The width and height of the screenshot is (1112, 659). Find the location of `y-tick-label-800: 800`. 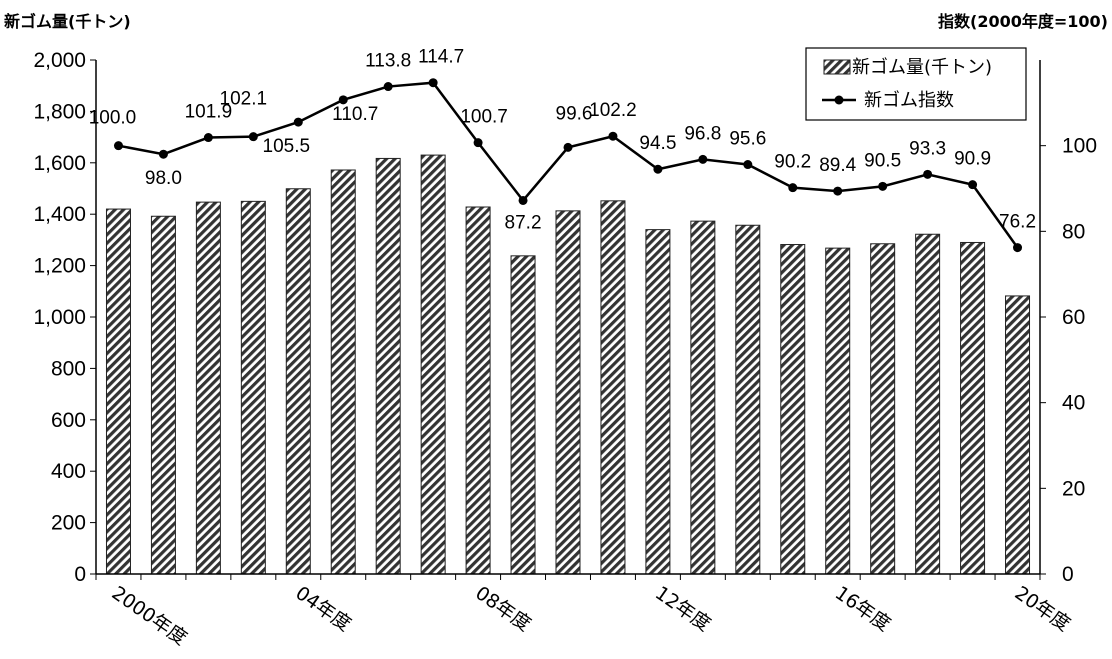

y-tick-label-800: 800 is located at coordinates (68, 368).